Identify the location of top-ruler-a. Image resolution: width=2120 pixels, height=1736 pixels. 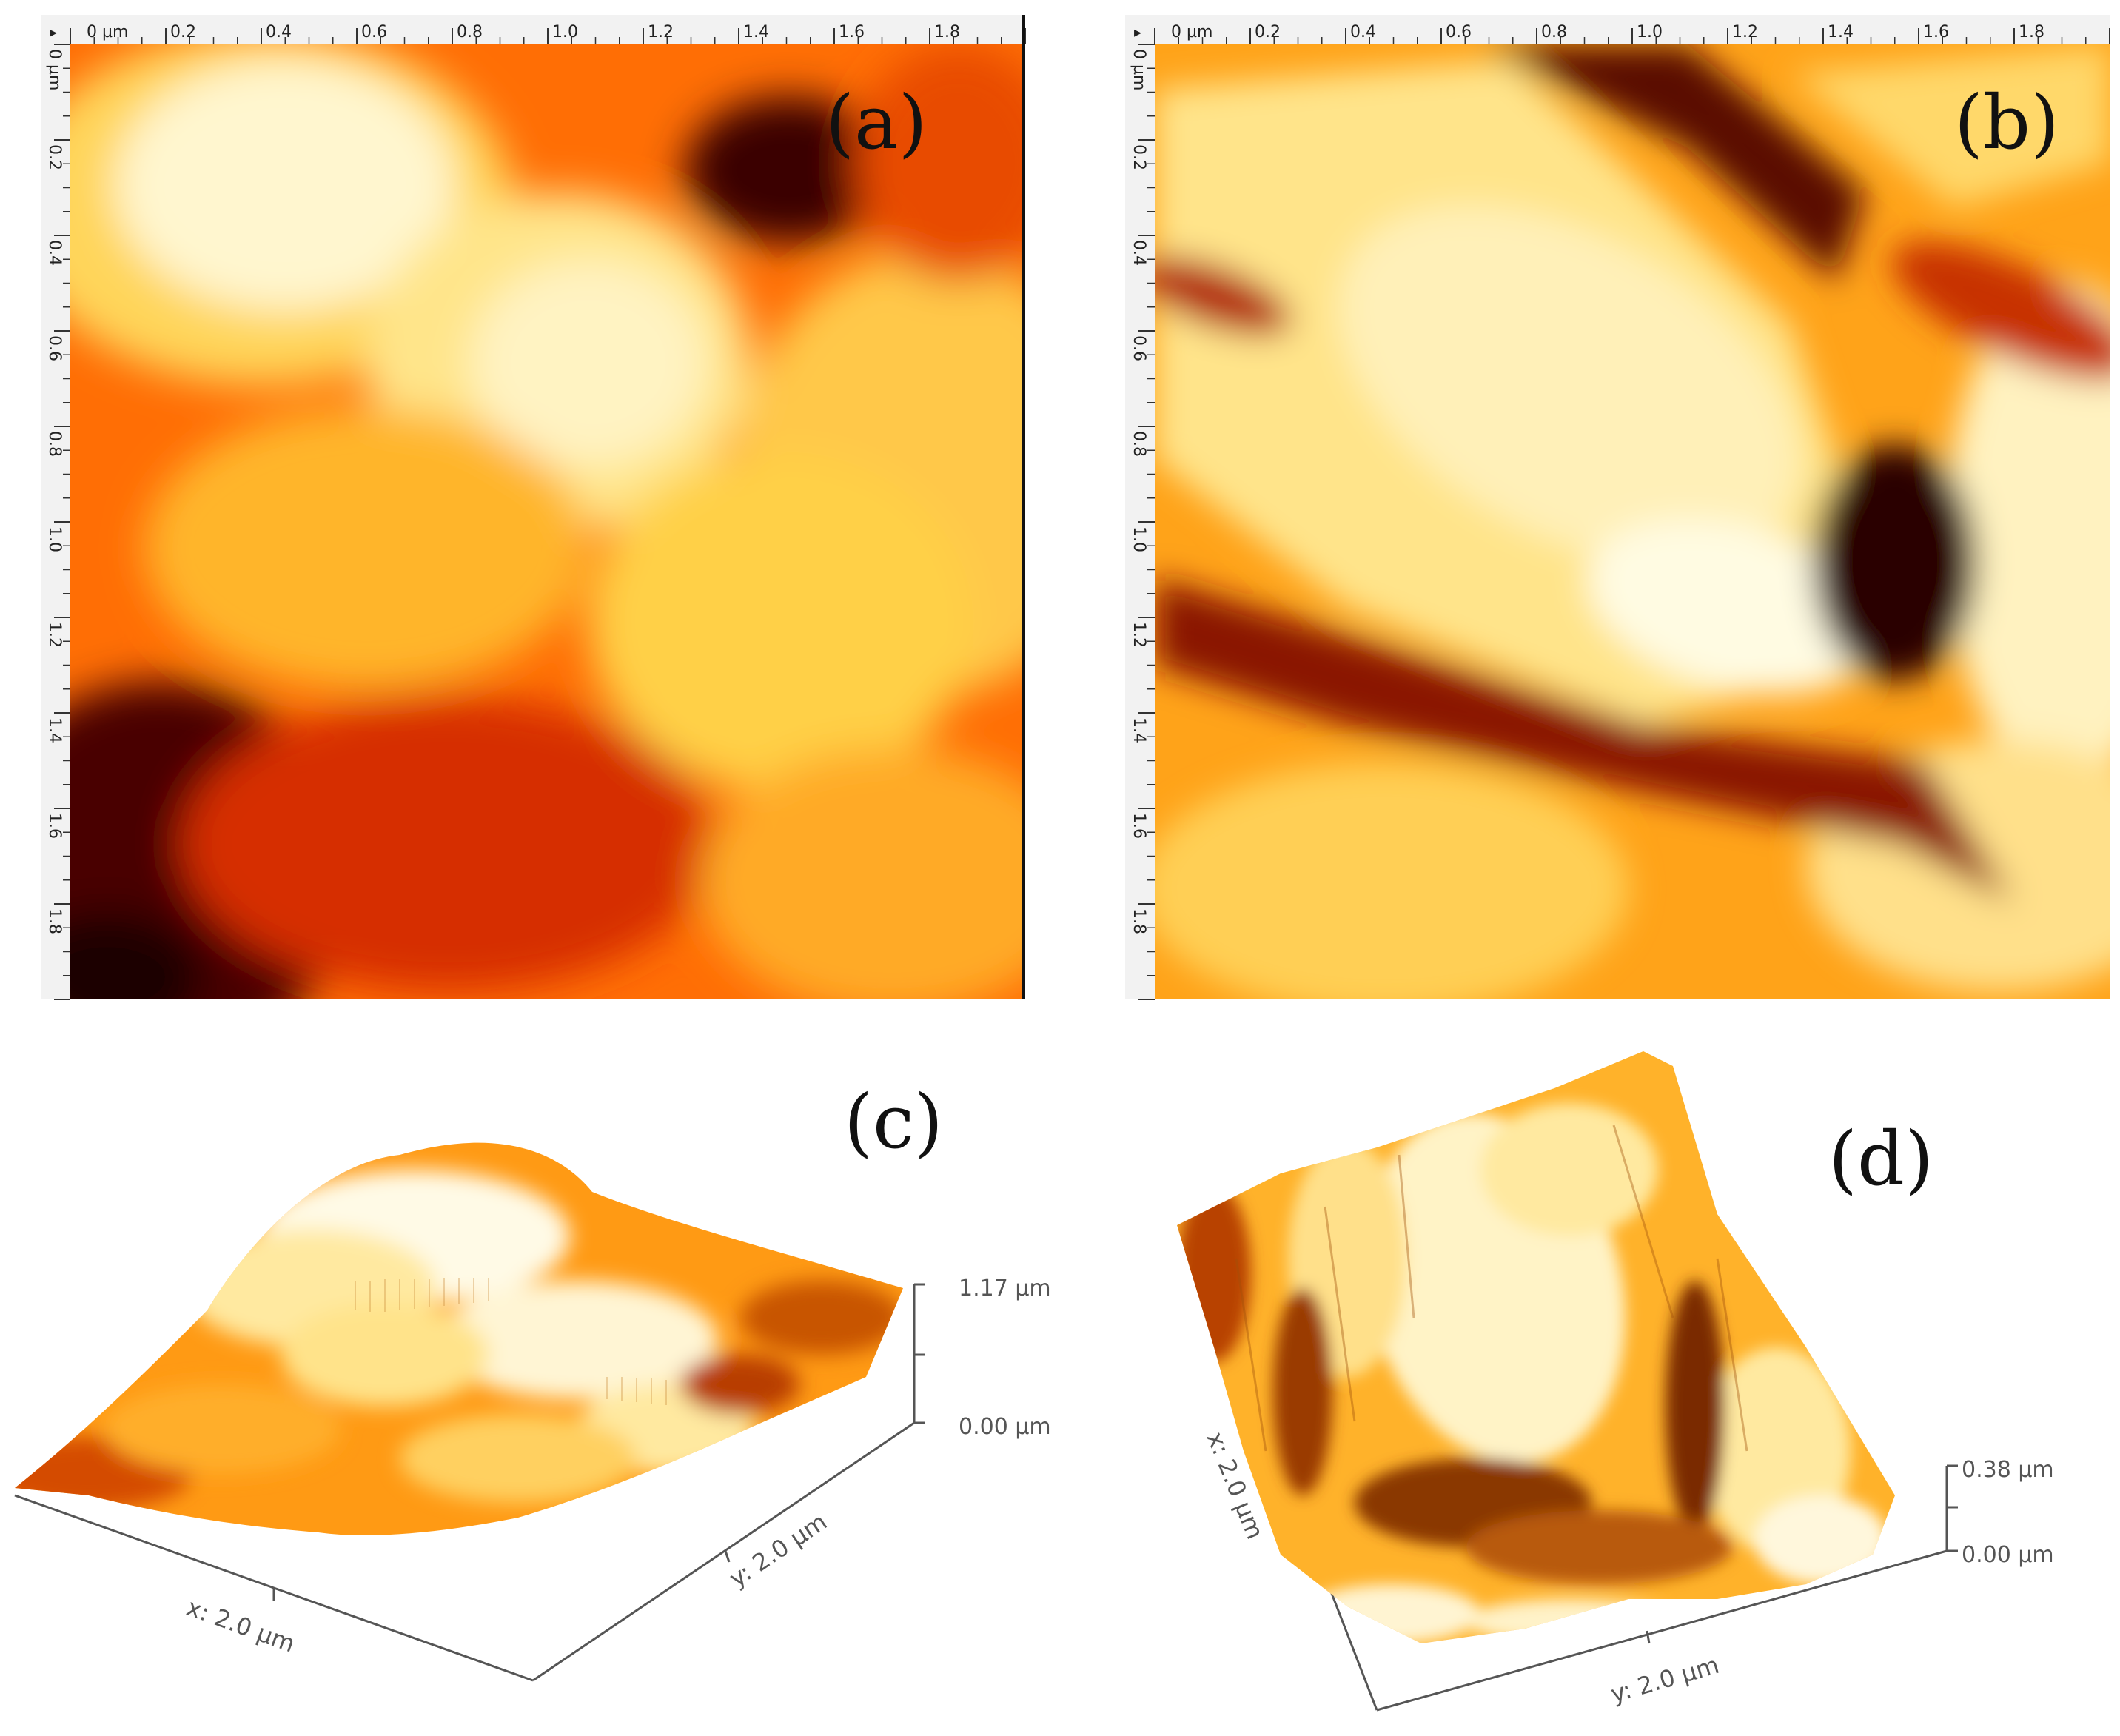
(533, 29).